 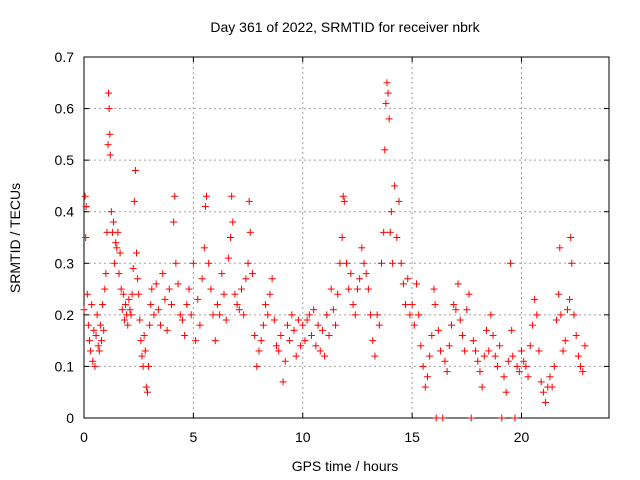 What do you see at coordinates (84, 437) in the screenshot?
I see `x-tick-label: 0` at bounding box center [84, 437].